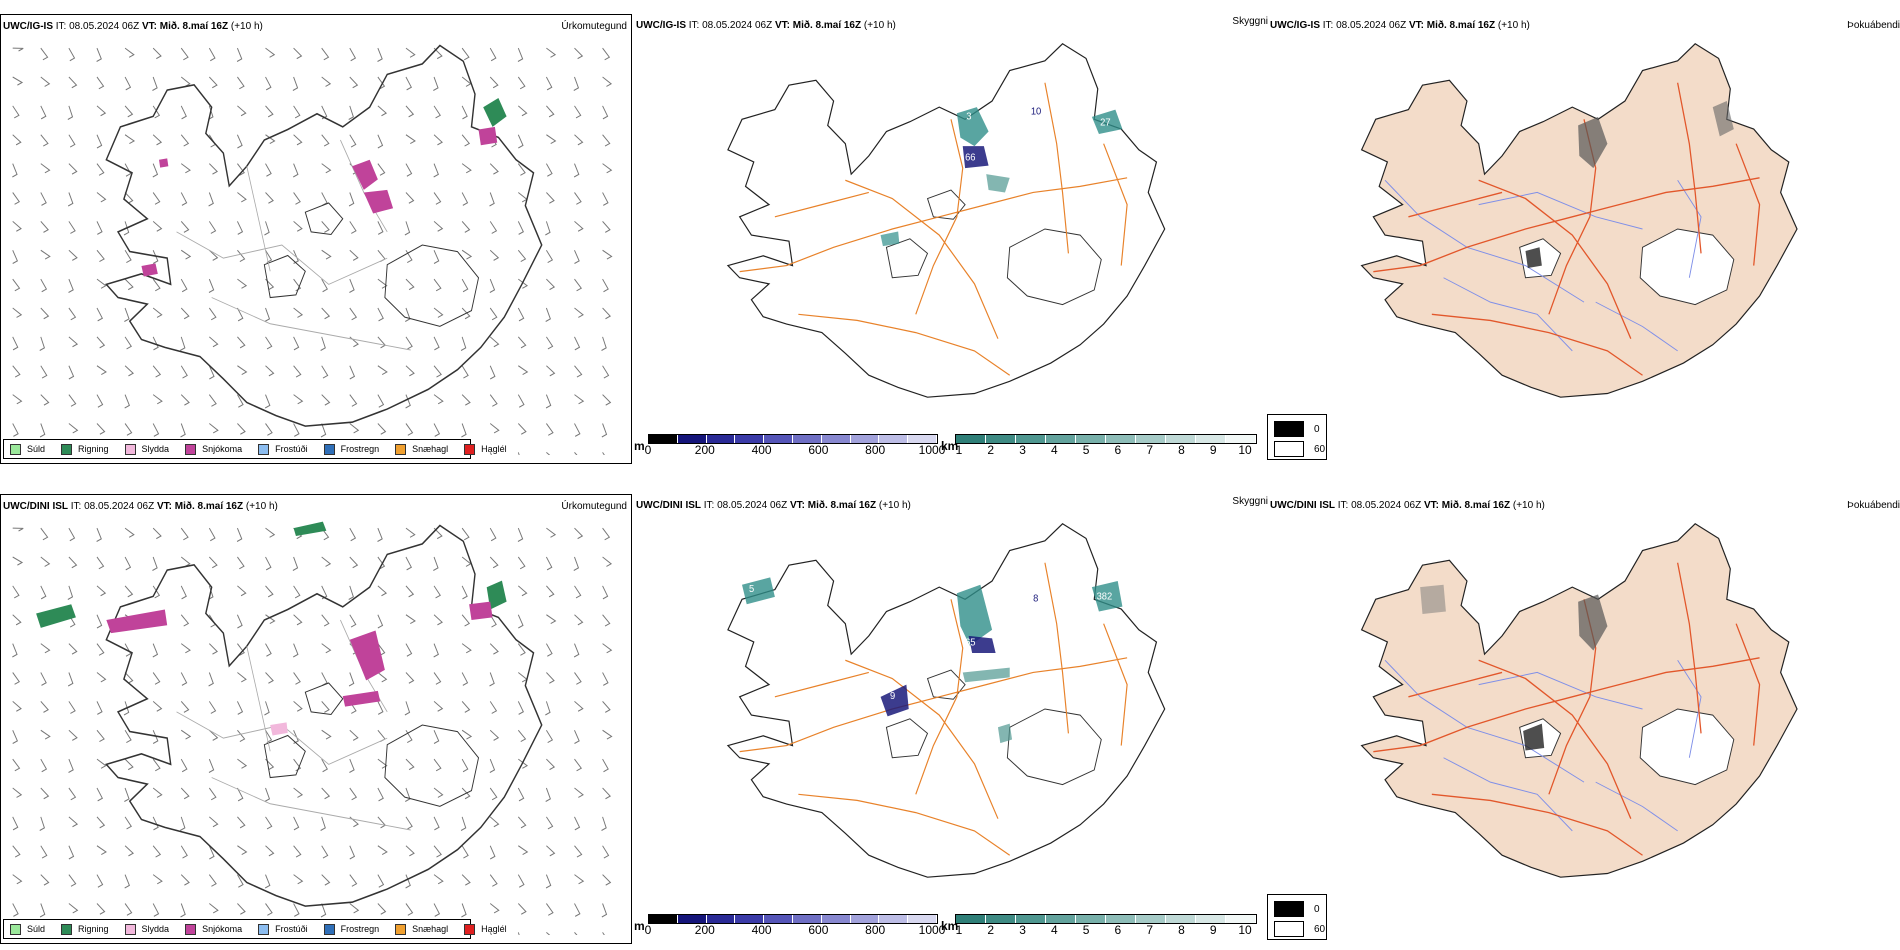 This screenshot has width=1900, height=950. I want to click on model-name: UWC/DINI ISL, so click(35, 506).